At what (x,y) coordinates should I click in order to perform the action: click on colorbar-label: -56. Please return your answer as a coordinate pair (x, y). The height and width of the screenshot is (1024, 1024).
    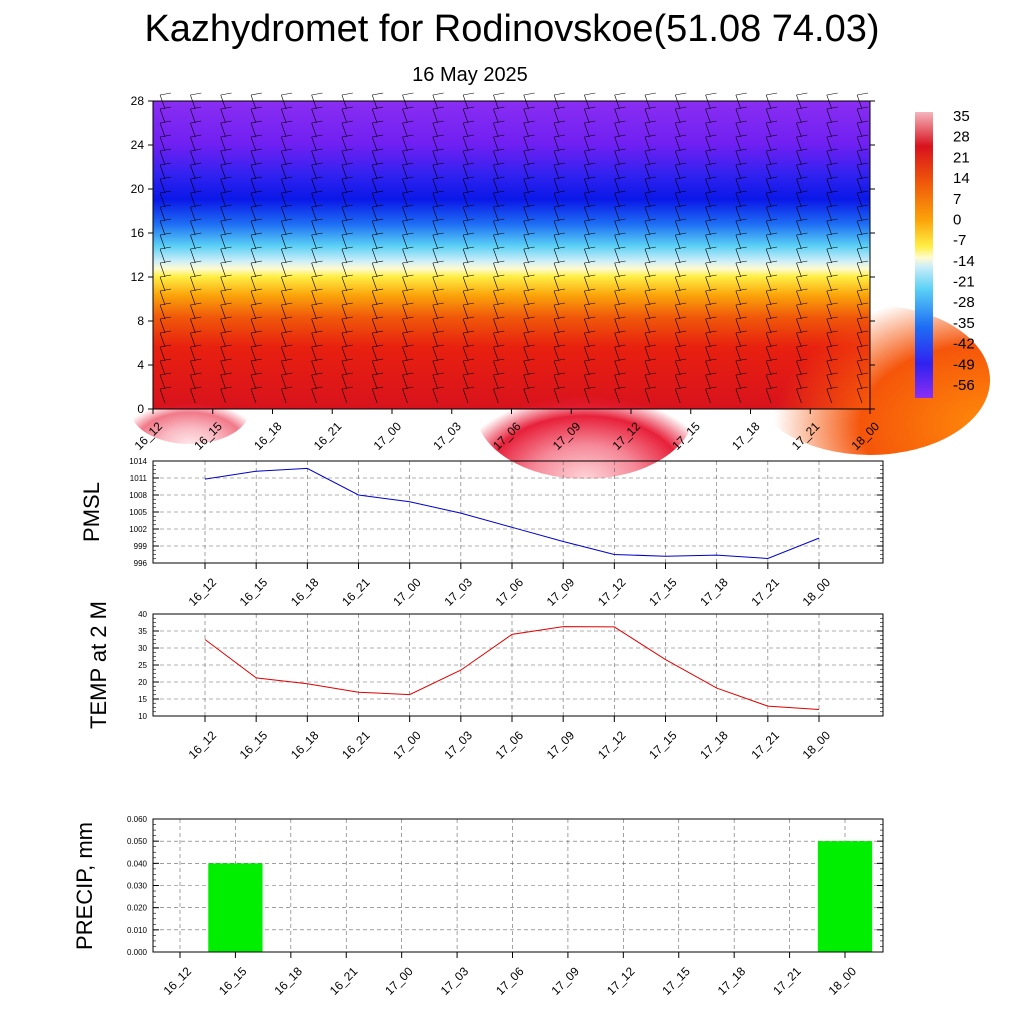
    Looking at the image, I should click on (964, 385).